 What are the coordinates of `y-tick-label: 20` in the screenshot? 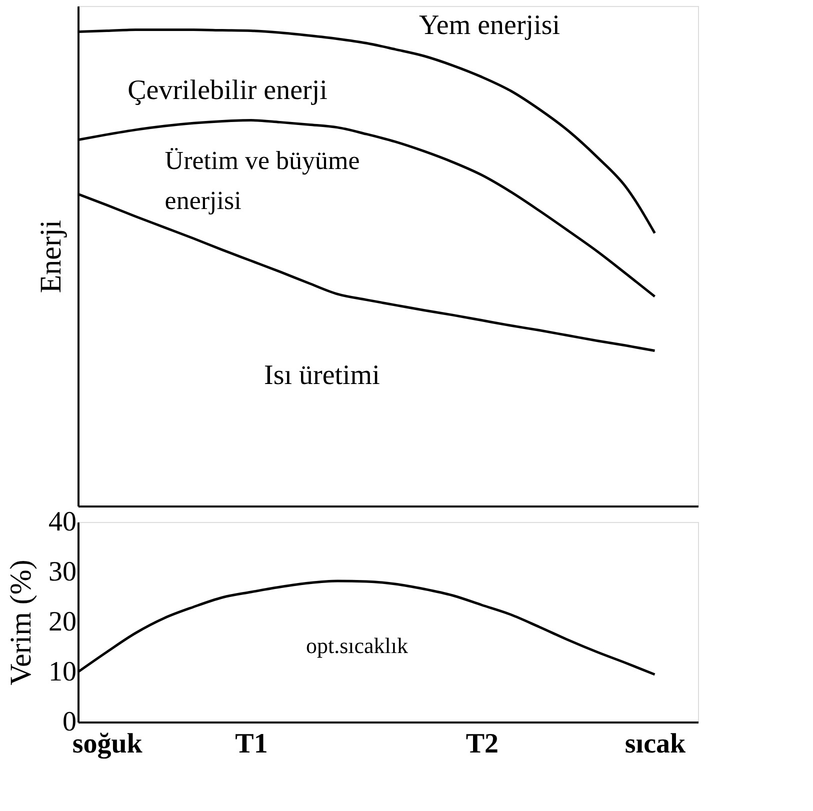 It's located at (62, 622).